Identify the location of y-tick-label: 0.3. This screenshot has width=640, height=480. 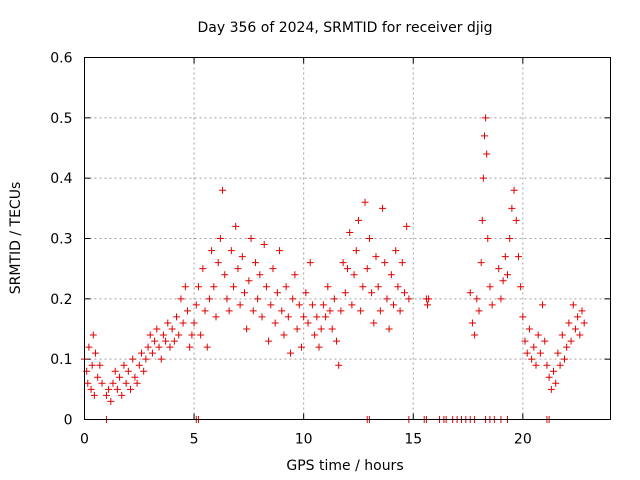
(61, 240).